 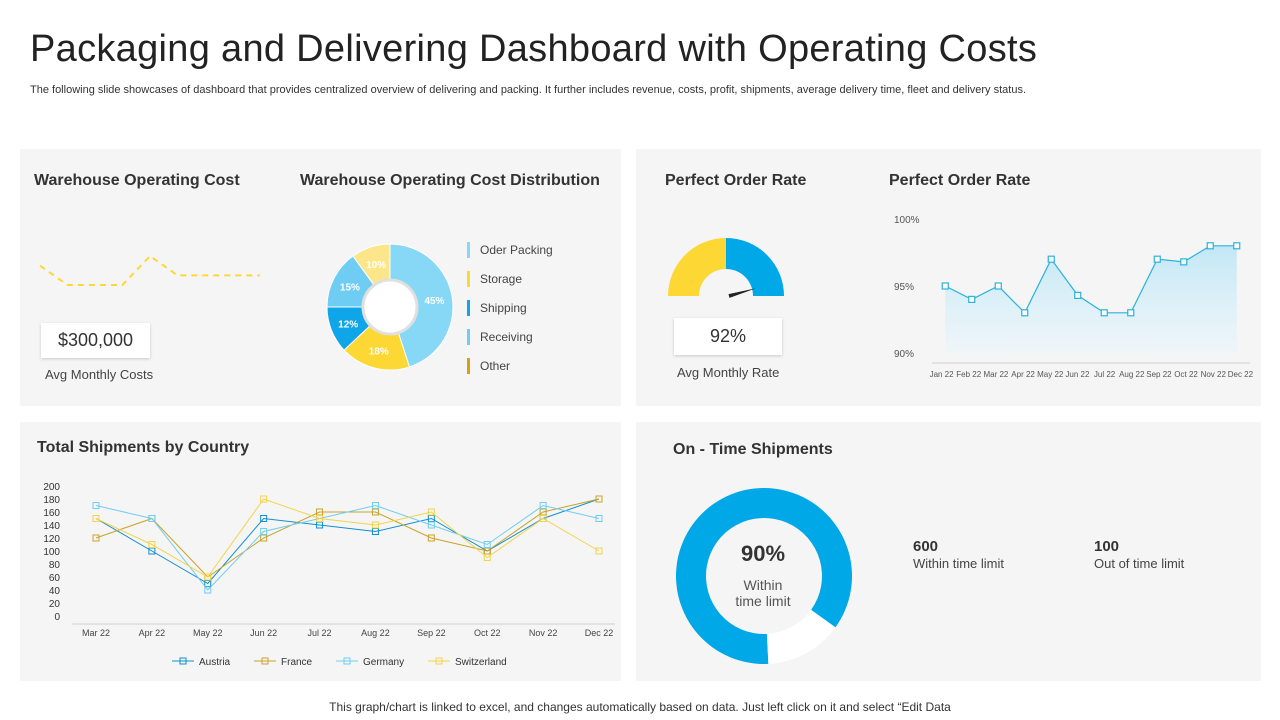 What do you see at coordinates (263, 633) in the screenshot?
I see `shipments-xtick-label: Jun 22` at bounding box center [263, 633].